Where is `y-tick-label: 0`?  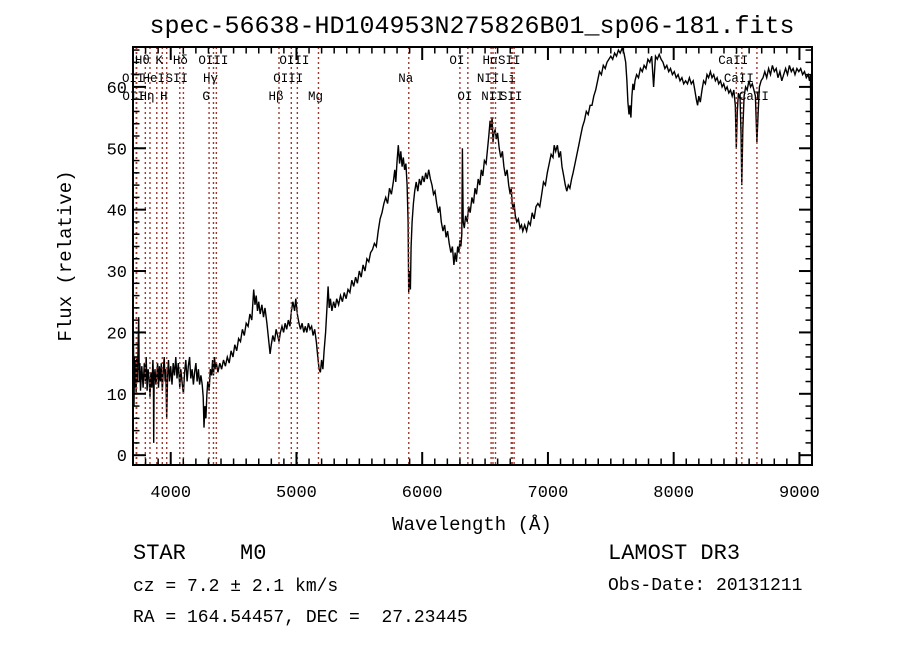
y-tick-label: 0 is located at coordinates (122, 457).